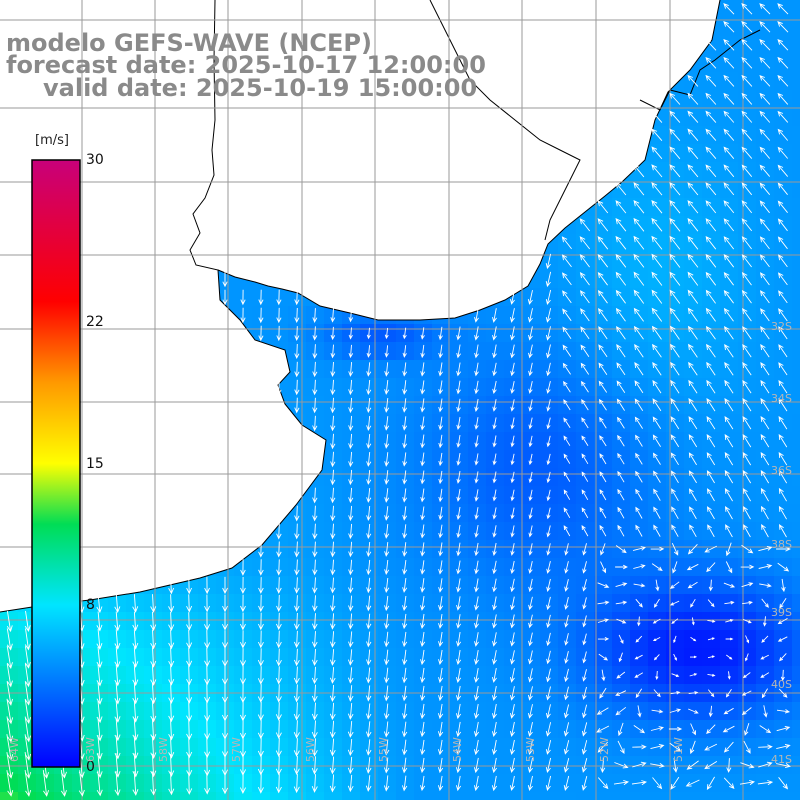 Image resolution: width=800 pixels, height=800 pixels. Describe the element at coordinates (505, 120) in the screenshot. I see `border-river` at that location.